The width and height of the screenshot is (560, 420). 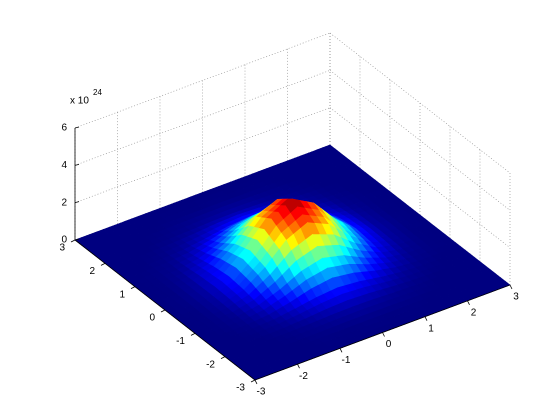 What do you see at coordinates (92, 271) in the screenshot?
I see `y-tick-label: 2` at bounding box center [92, 271].